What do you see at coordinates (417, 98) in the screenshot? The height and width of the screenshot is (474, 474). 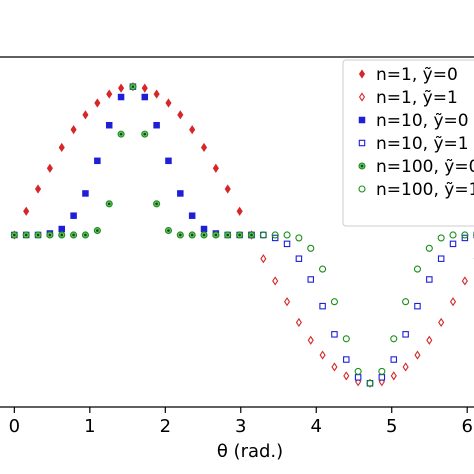 I see `legend-label: n=1, ỹ=1` at bounding box center [417, 98].